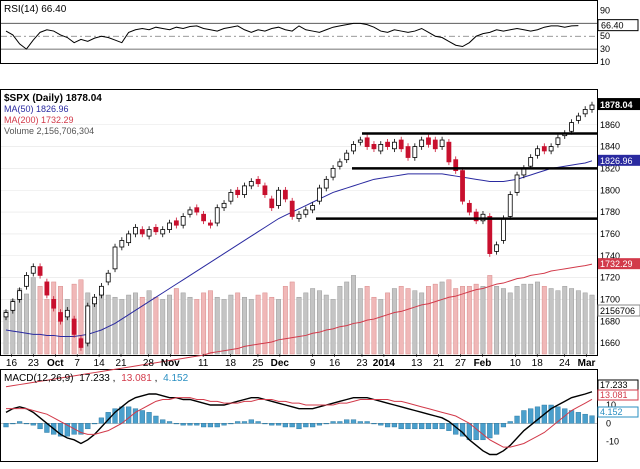  What do you see at coordinates (616, 105) in the screenshot?
I see `price-badge-text: 1878.04` at bounding box center [616, 105].